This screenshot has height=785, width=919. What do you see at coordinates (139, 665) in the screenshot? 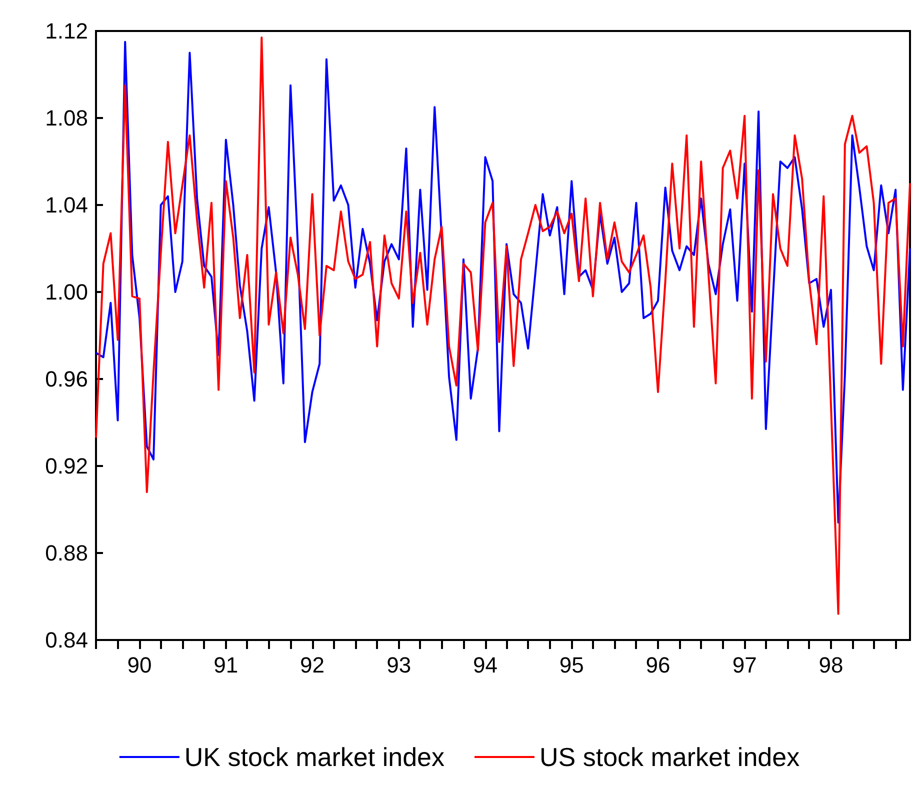
I see `x-tick-label: 90` at bounding box center [139, 665].